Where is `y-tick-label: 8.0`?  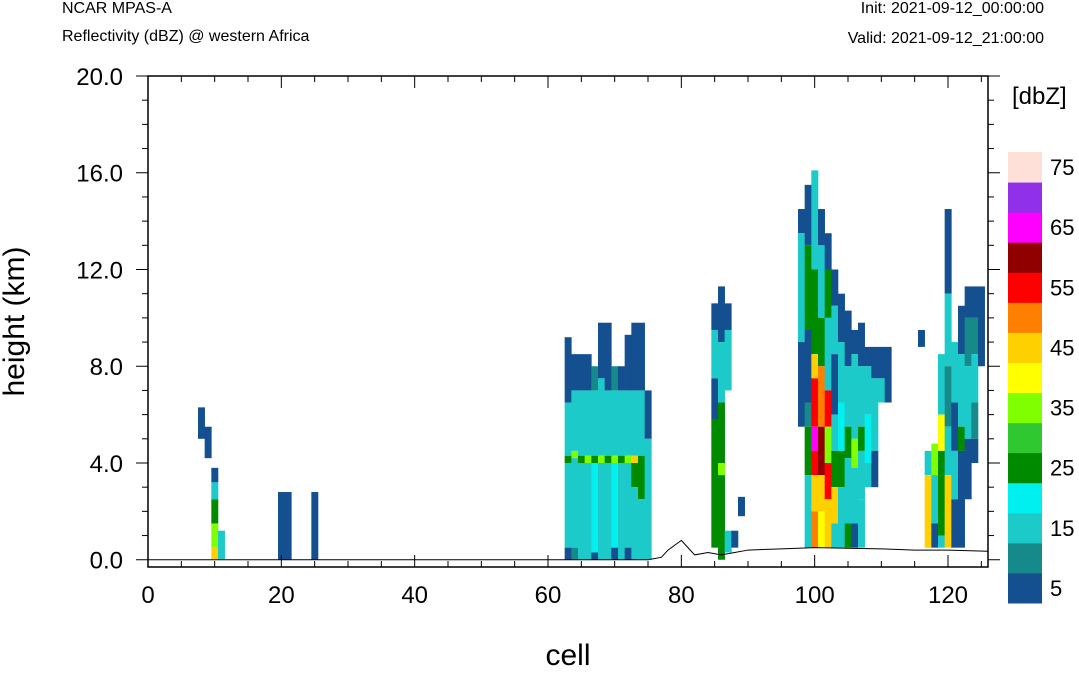 y-tick-label: 8.0 is located at coordinates (106, 367).